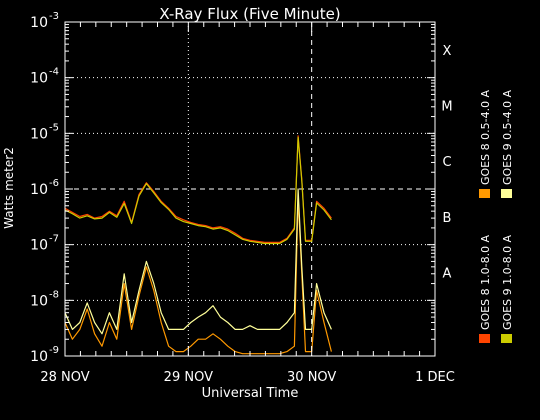  Describe the element at coordinates (435, 377) in the screenshot. I see `x-tick-label: 1 DEC` at that location.